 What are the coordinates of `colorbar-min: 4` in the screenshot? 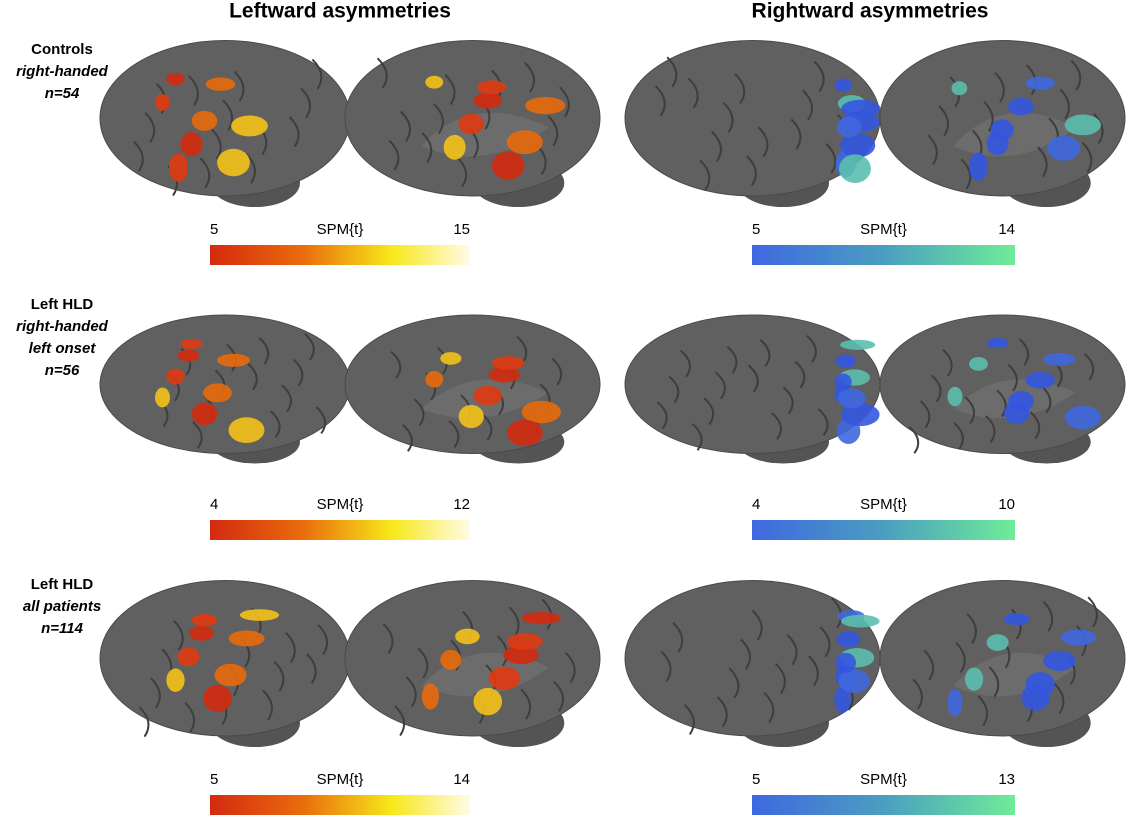 It's located at (756, 504).